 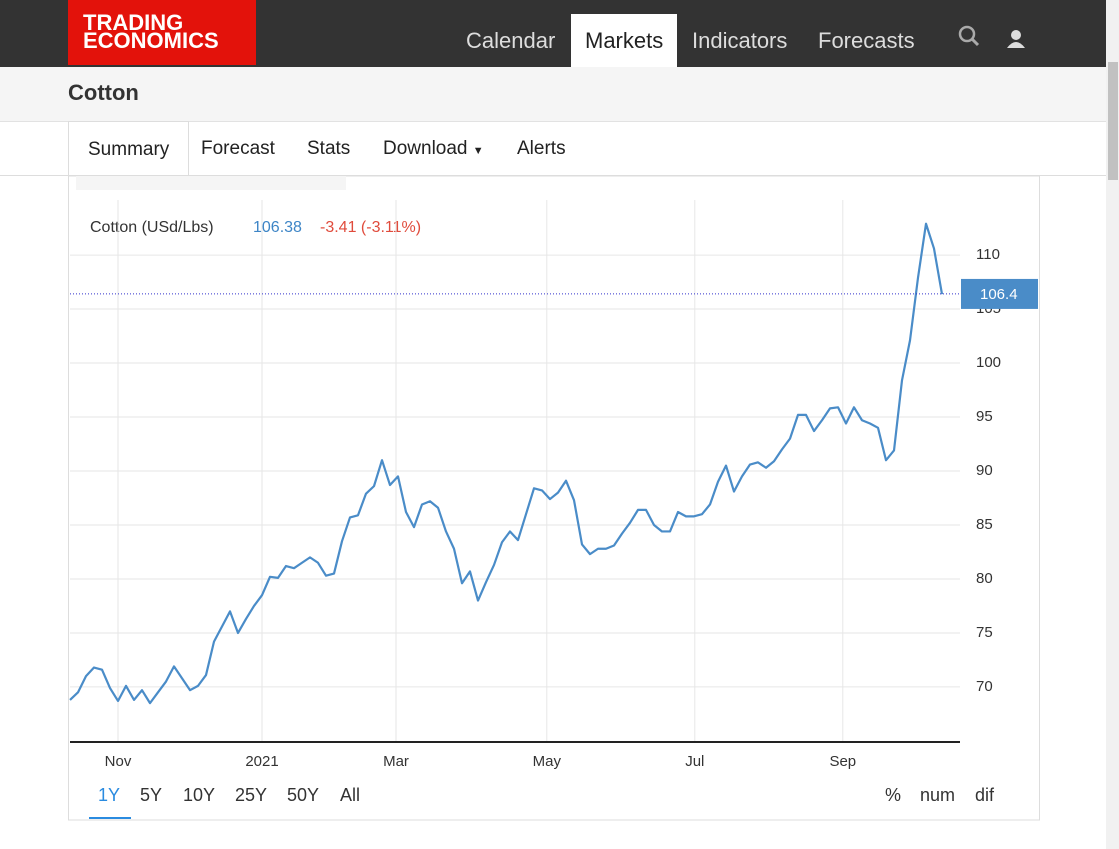 What do you see at coordinates (985, 795) in the screenshot?
I see `mode-button: dif` at bounding box center [985, 795].